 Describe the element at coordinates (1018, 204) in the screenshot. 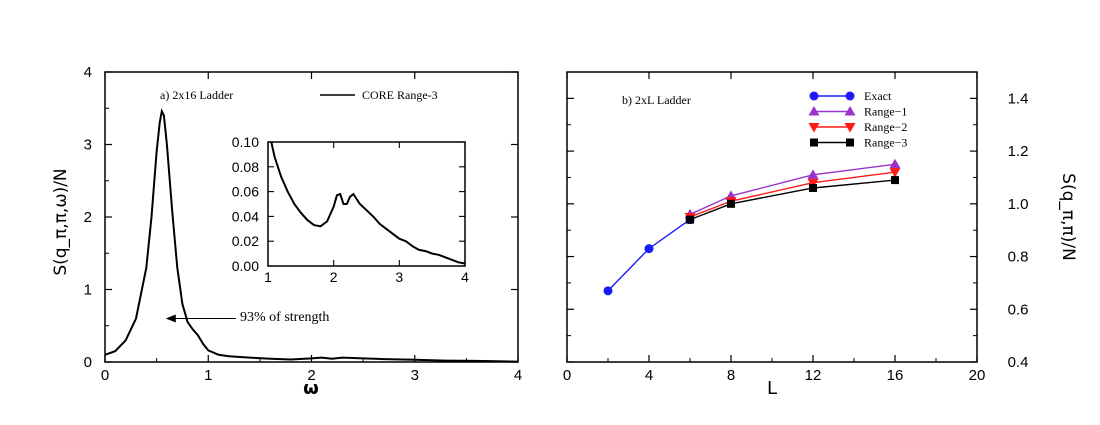

I see `panel-b-ytick-label: 1.0` at that location.